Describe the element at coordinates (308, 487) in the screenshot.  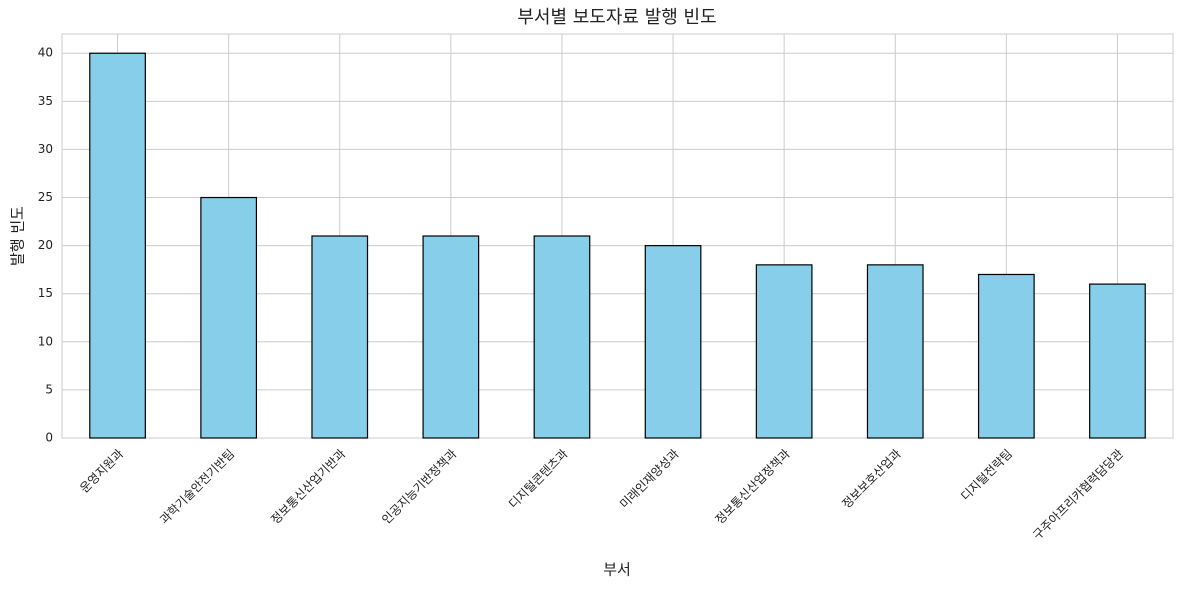
I see `x-tick-label: 정보통신산업기반과` at that location.